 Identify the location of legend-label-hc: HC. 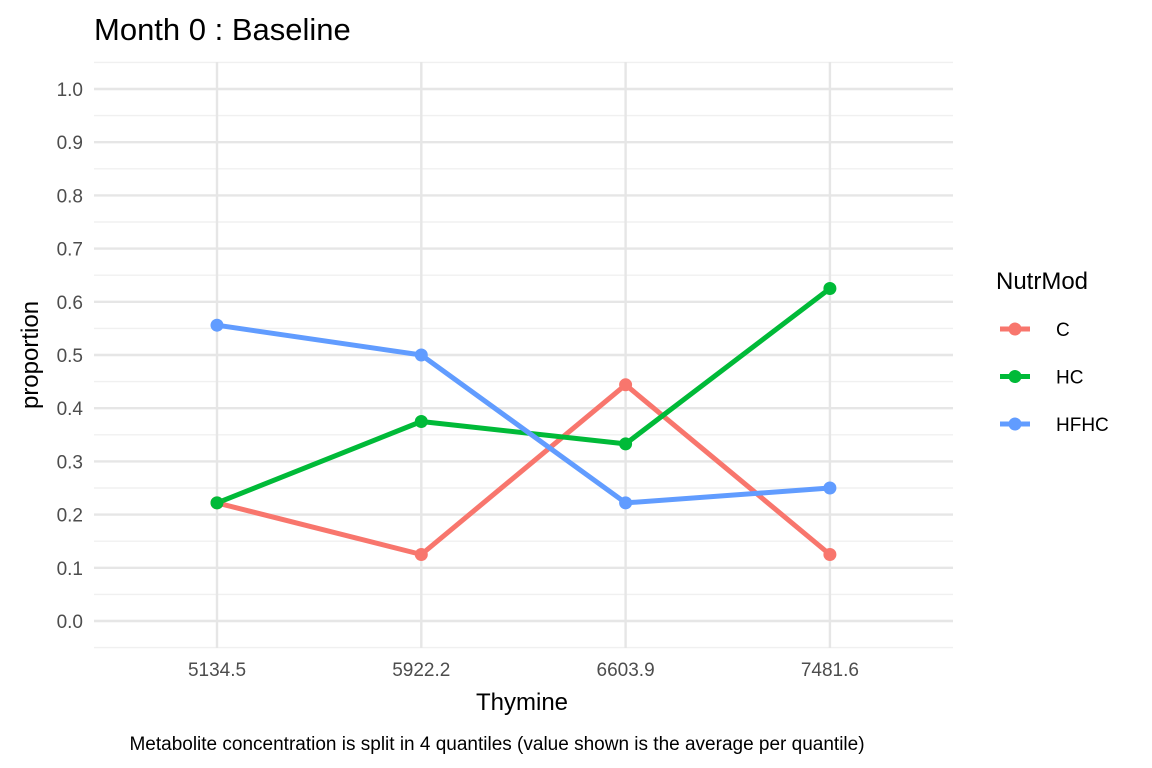
(1069, 378).